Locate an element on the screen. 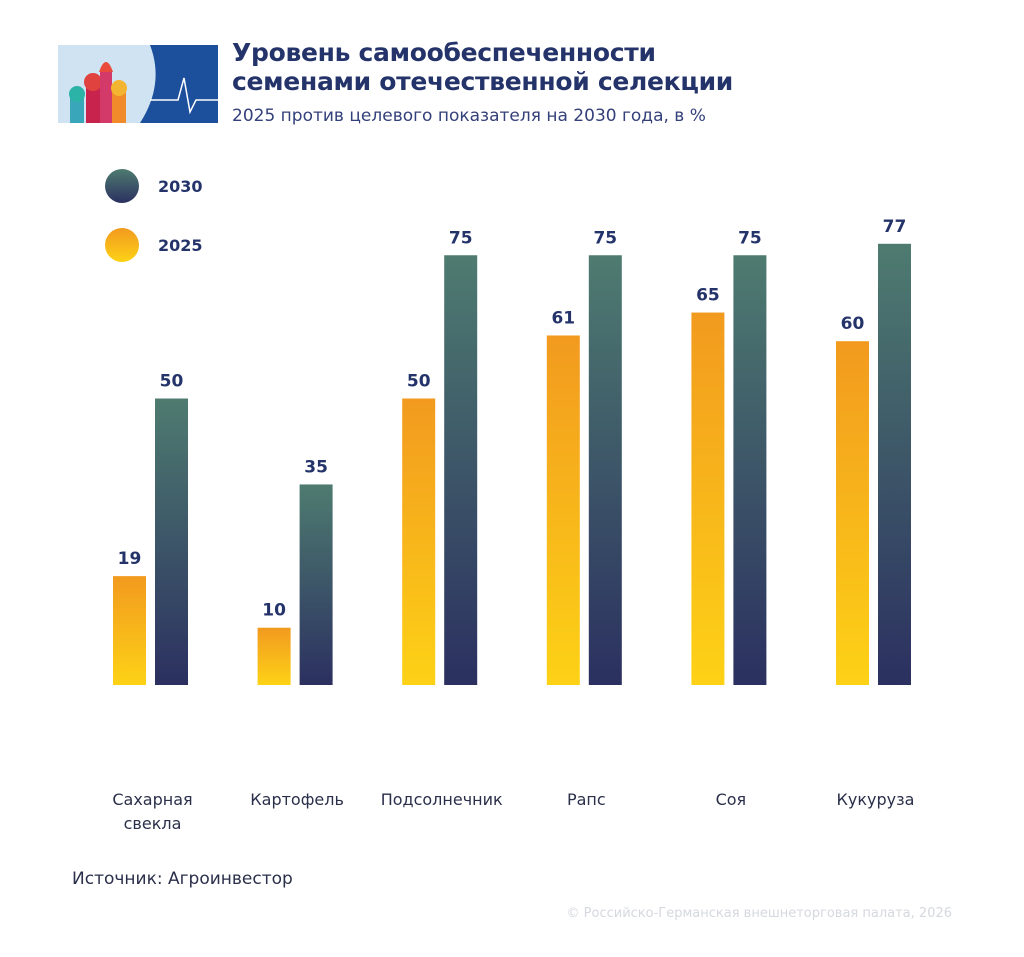  source: Источник: Агроинвестор is located at coordinates (182, 879).